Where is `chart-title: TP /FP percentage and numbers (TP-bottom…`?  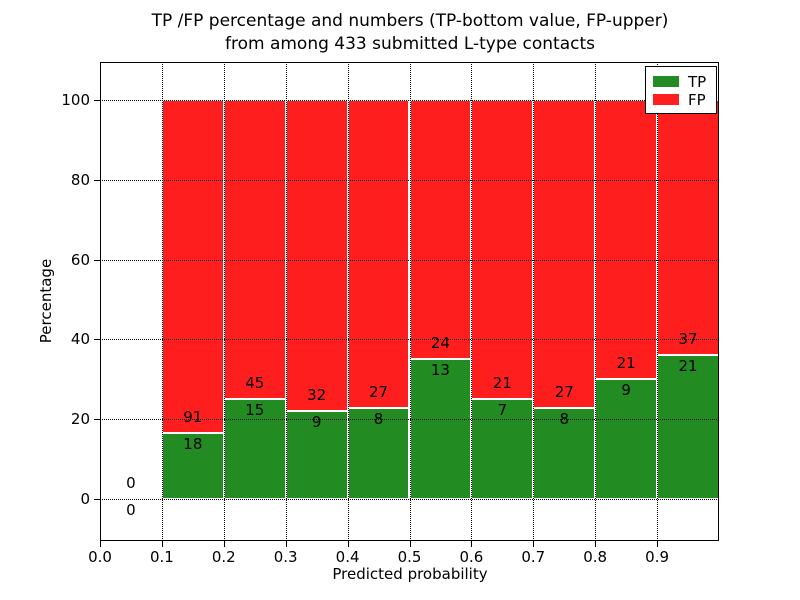
chart-title: TP /FP percentage and numbers (TP-bottom… is located at coordinates (410, 33).